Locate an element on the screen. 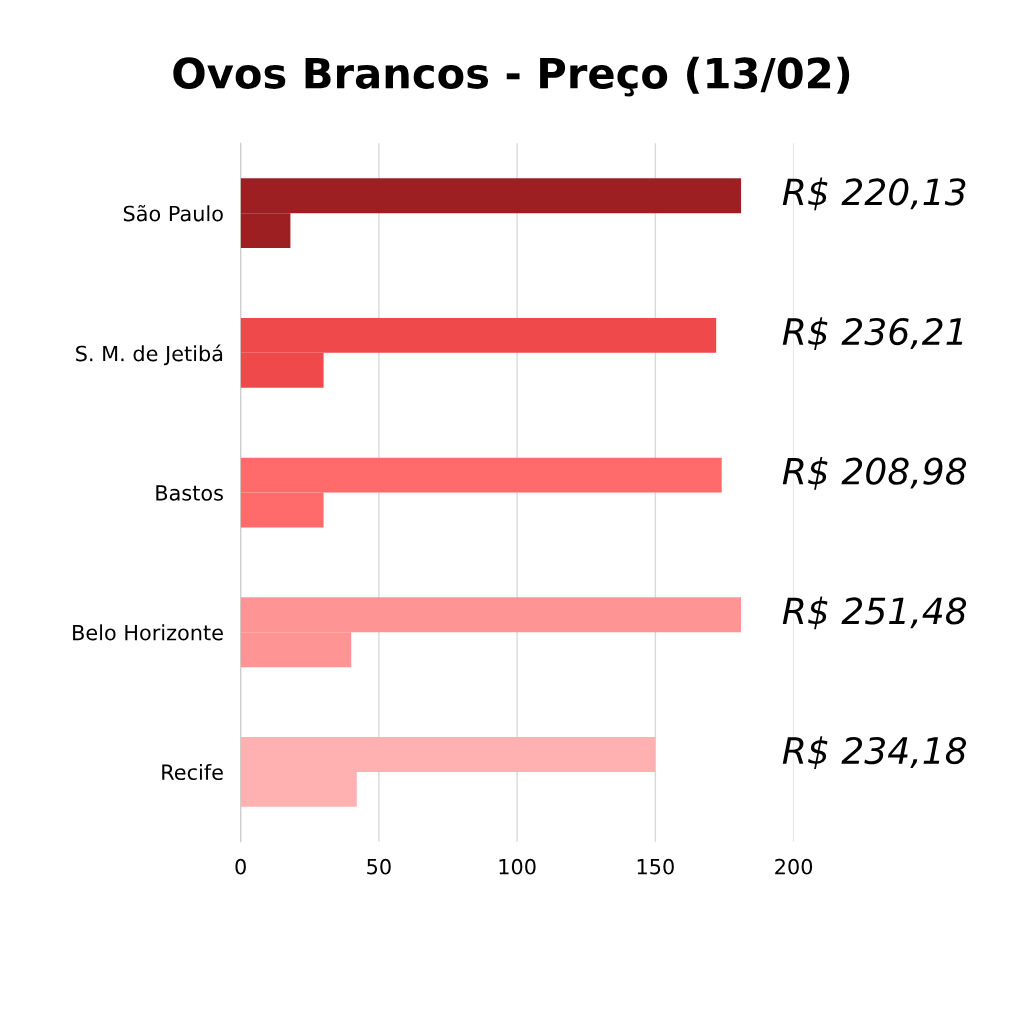  y-tick-label: Belo Horizonte is located at coordinates (148, 632).